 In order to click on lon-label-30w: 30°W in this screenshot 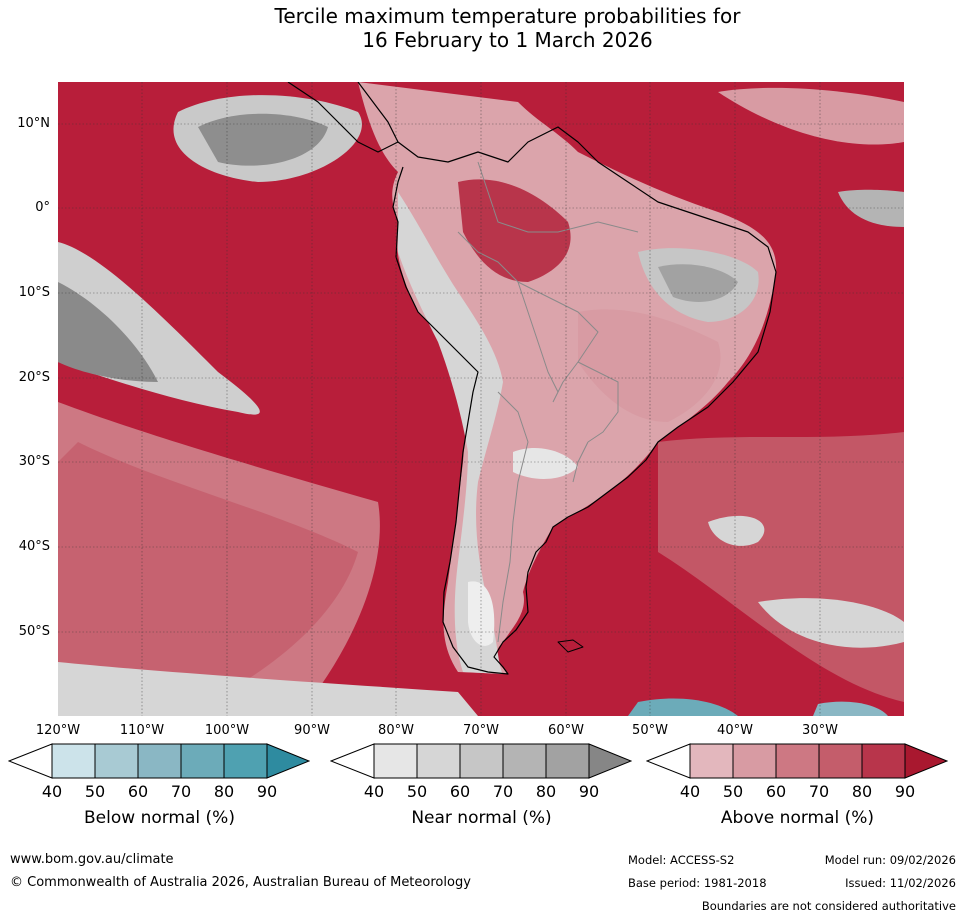, I will do `click(820, 730)`.